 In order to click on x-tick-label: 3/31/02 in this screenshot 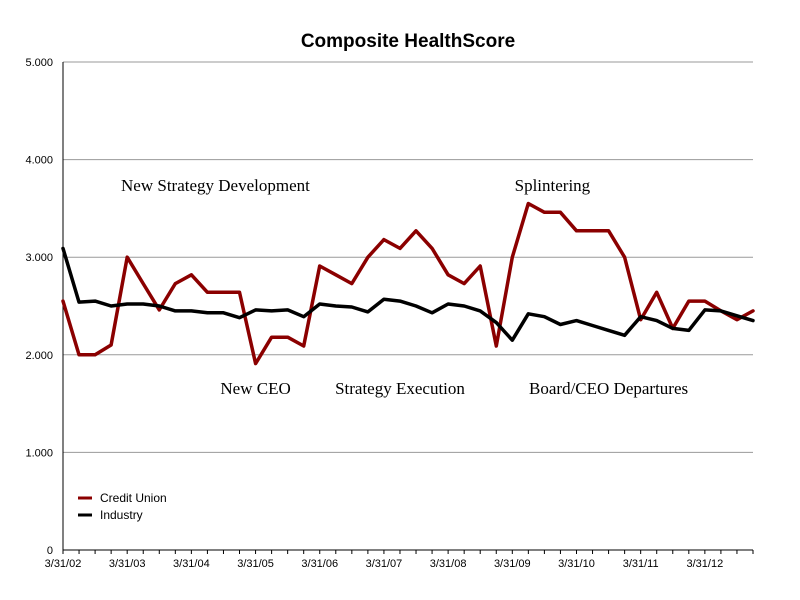, I will do `click(63, 564)`.